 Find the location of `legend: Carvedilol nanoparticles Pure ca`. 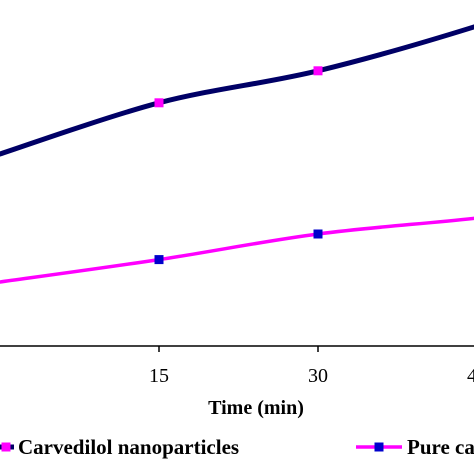

legend: Carvedilol nanoparticles Pure ca is located at coordinates (237, 447).